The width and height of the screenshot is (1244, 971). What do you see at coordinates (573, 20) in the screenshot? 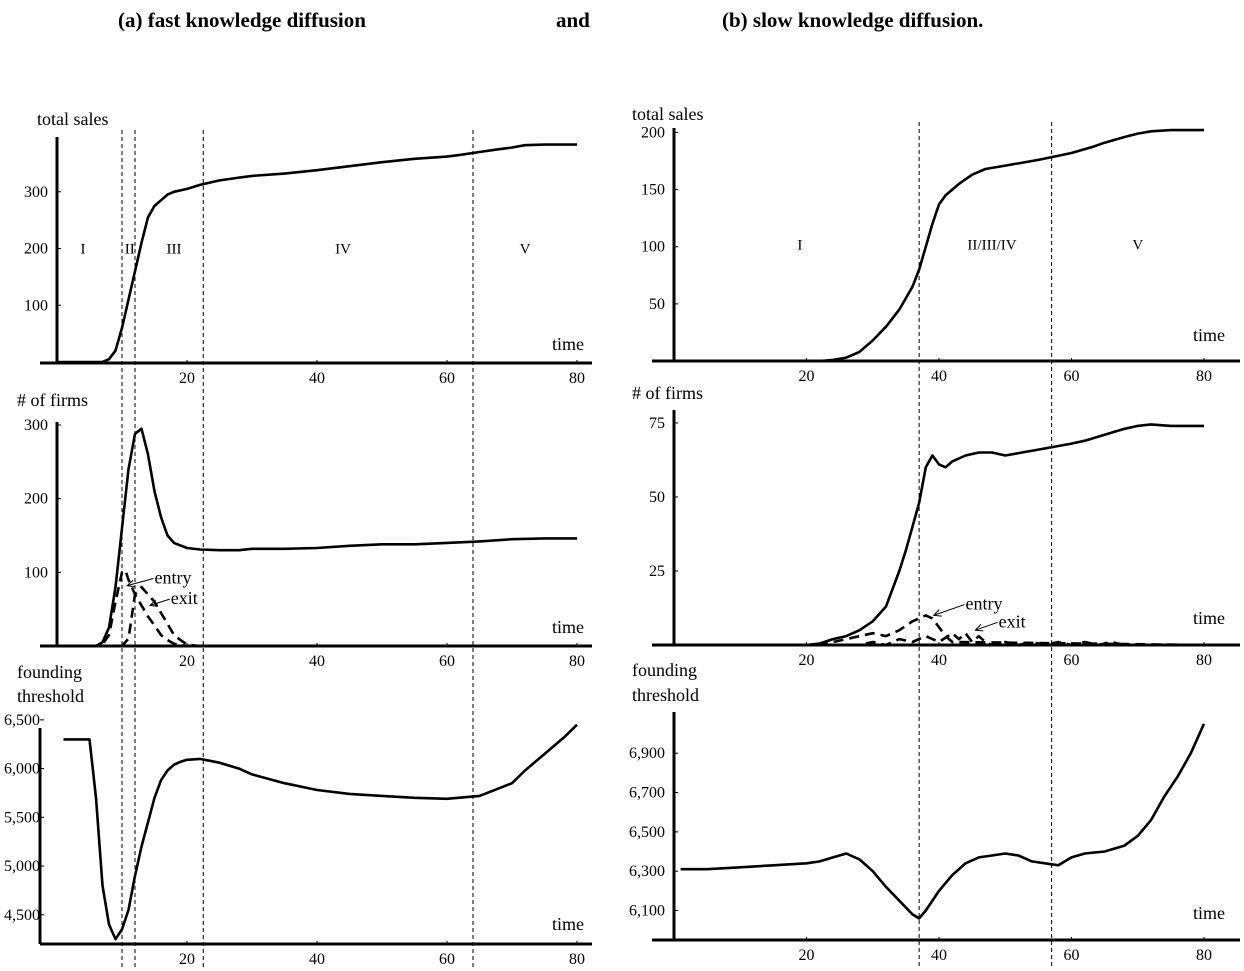
I see `figure-title-connector: and` at bounding box center [573, 20].